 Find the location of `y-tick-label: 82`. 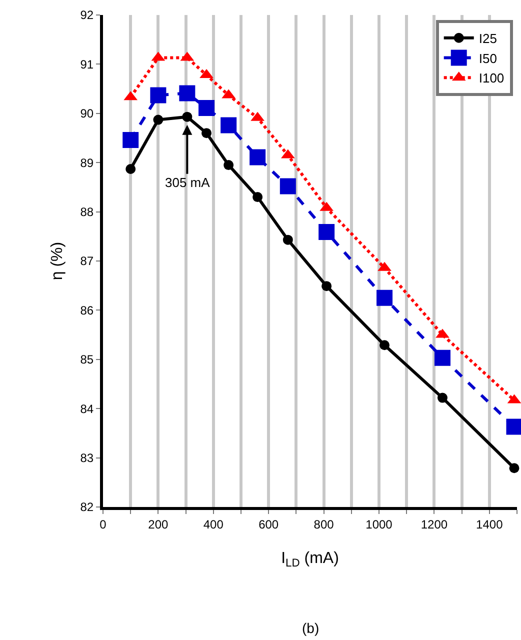

y-tick-label: 82 is located at coordinates (87, 507).